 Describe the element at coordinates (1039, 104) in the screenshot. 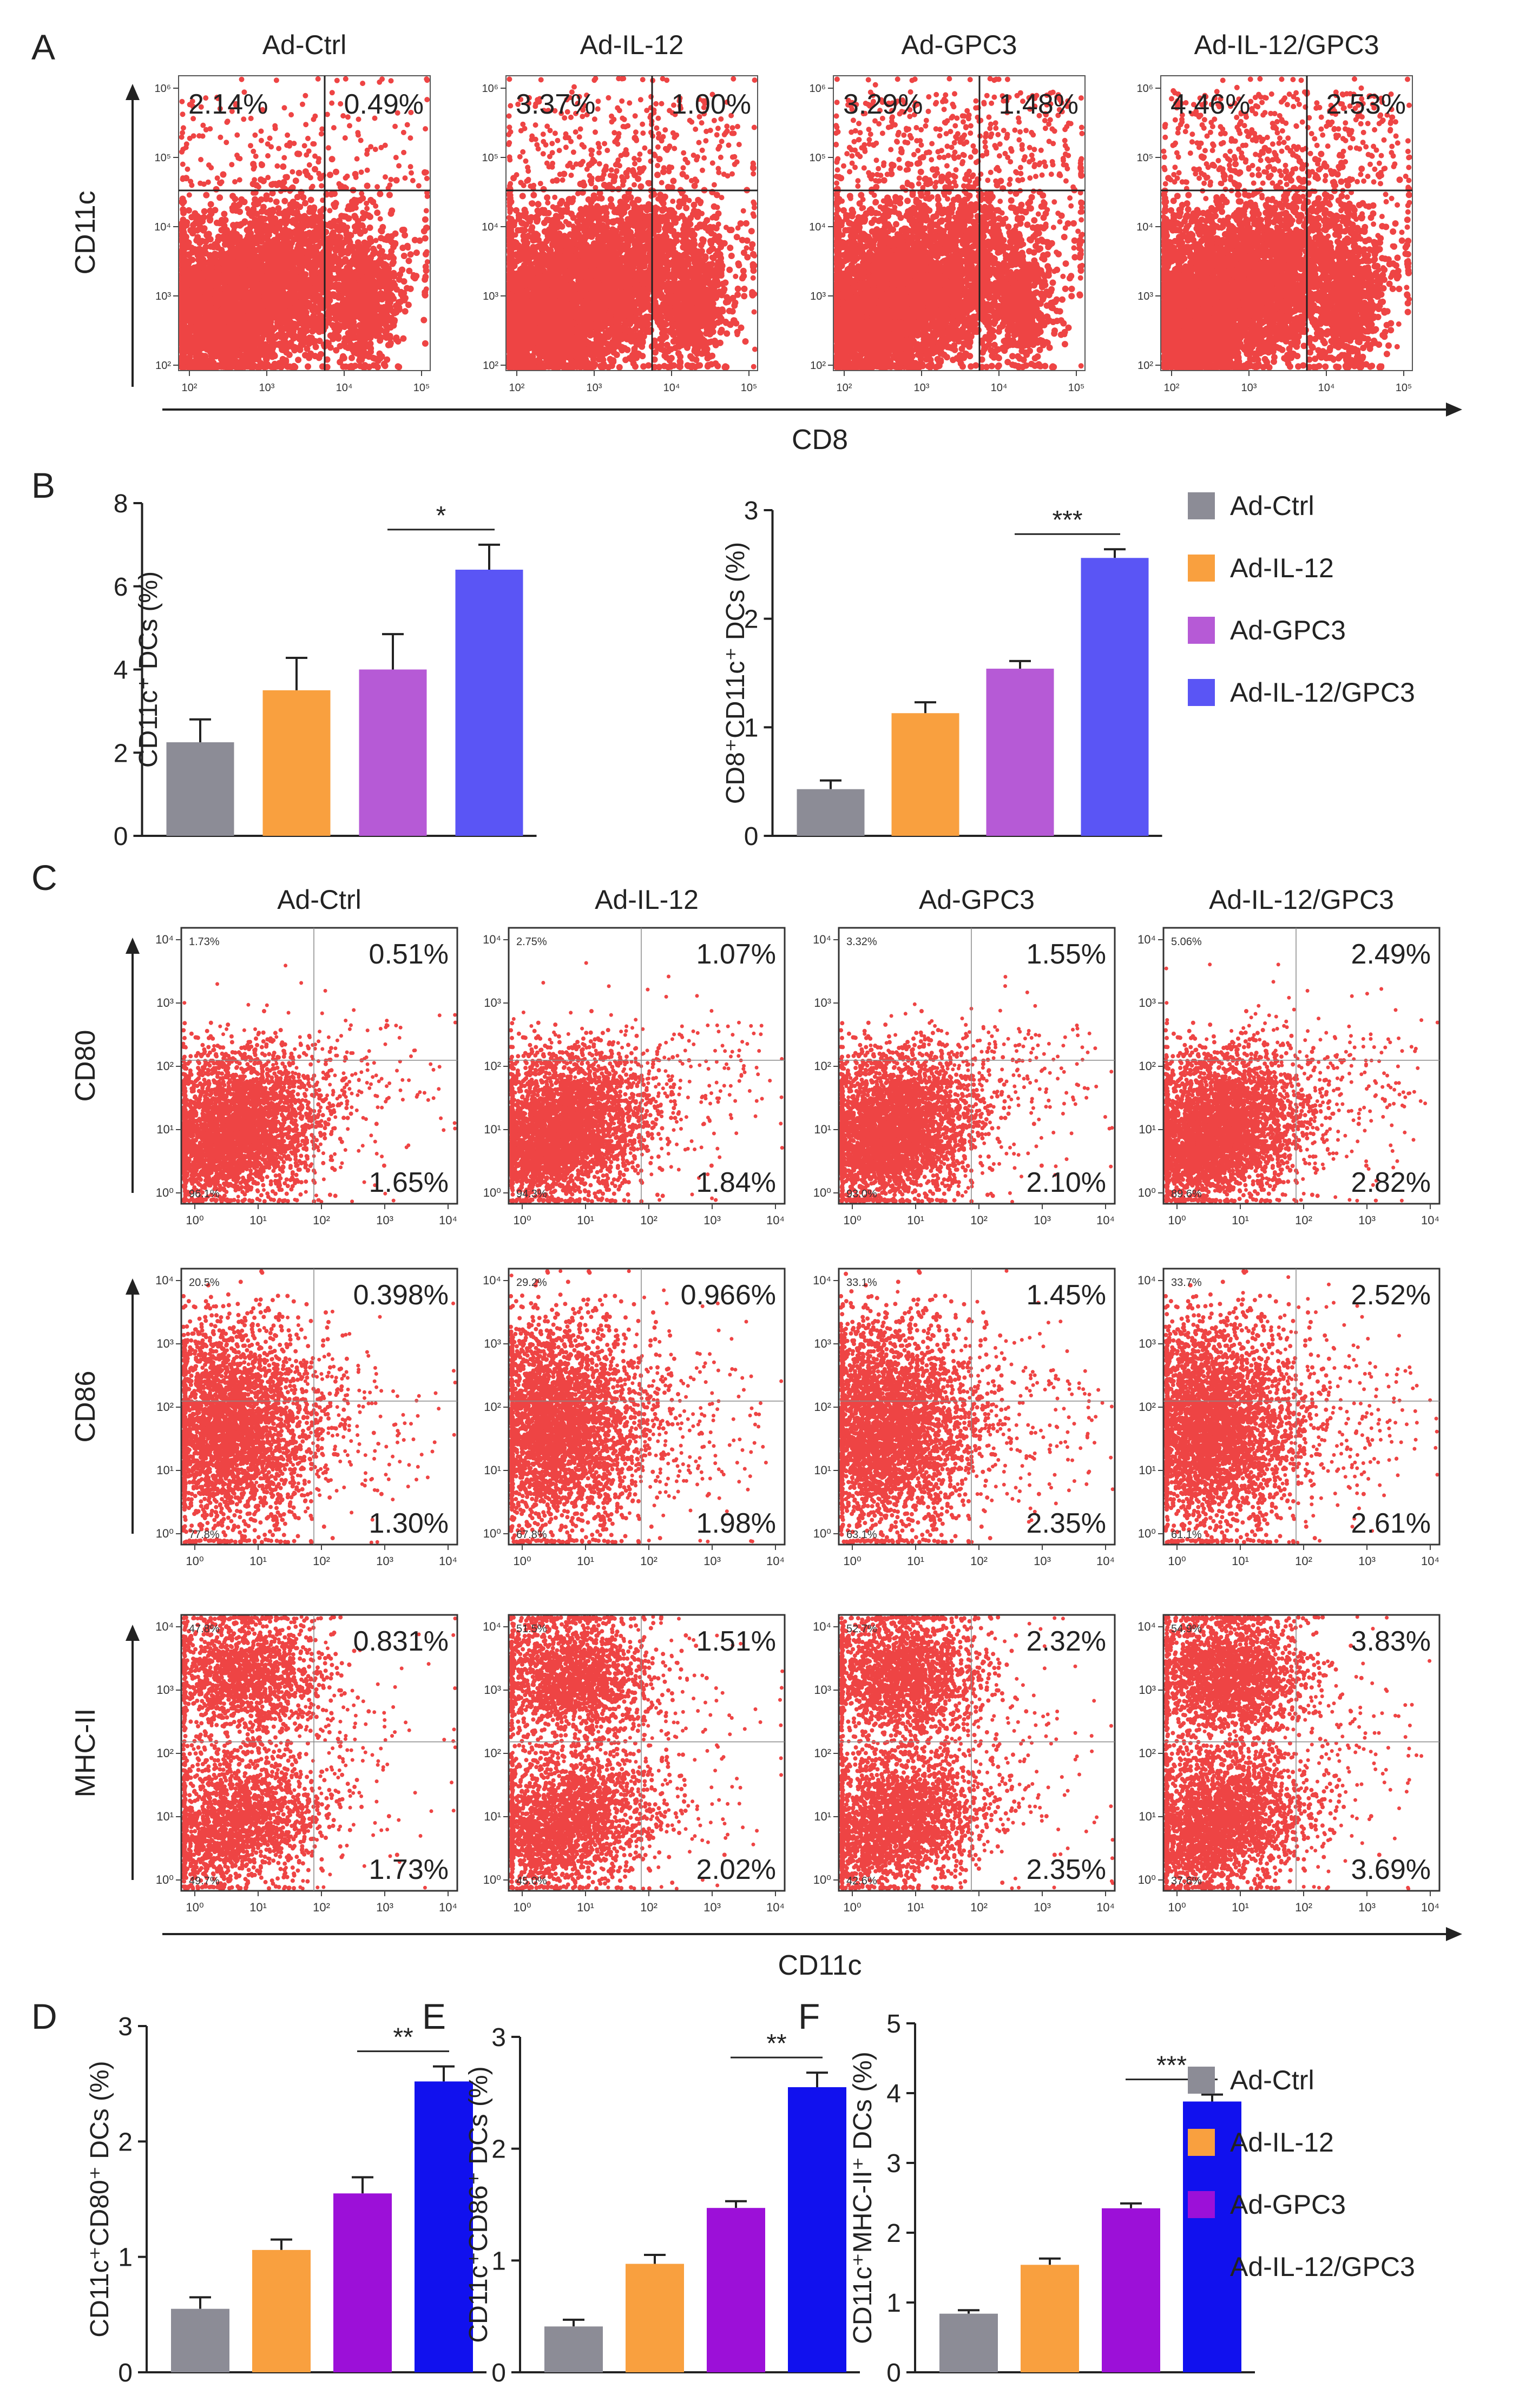

I see `gate-percent-ur: 1.48%` at that location.